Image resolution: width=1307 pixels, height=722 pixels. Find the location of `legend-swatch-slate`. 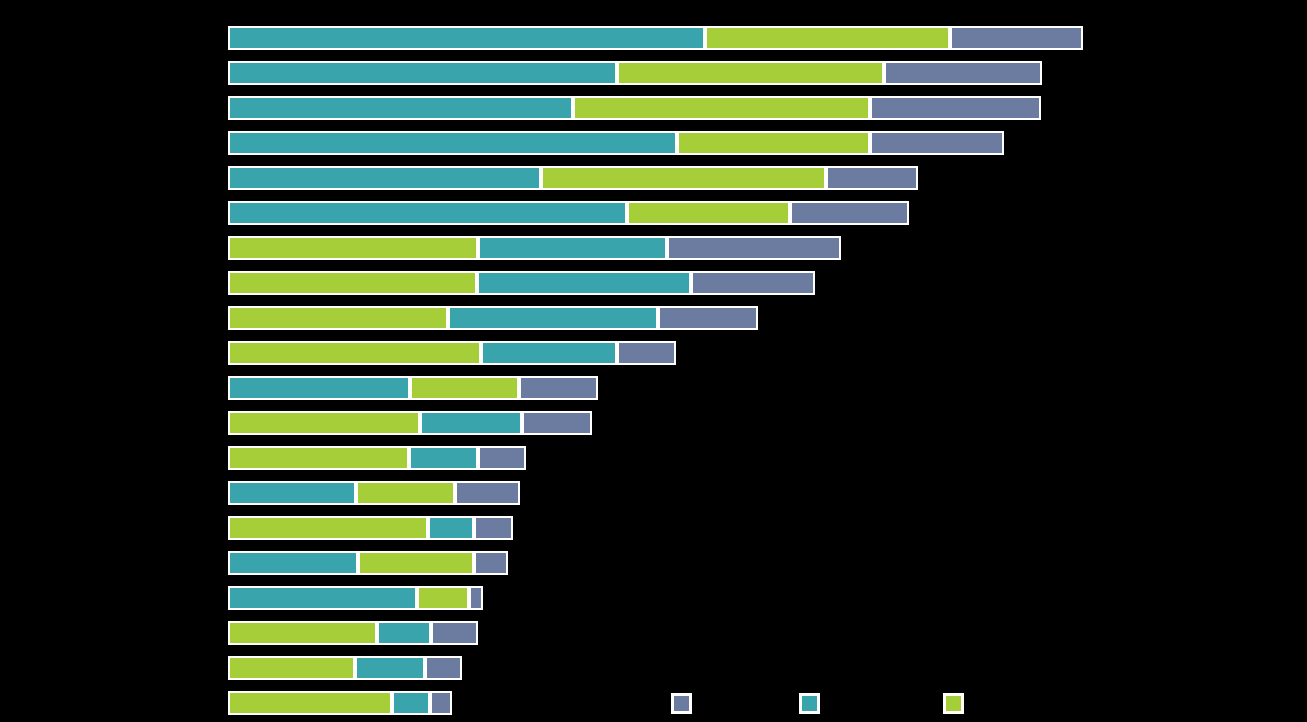

legend-swatch-slate is located at coordinates (681, 703).